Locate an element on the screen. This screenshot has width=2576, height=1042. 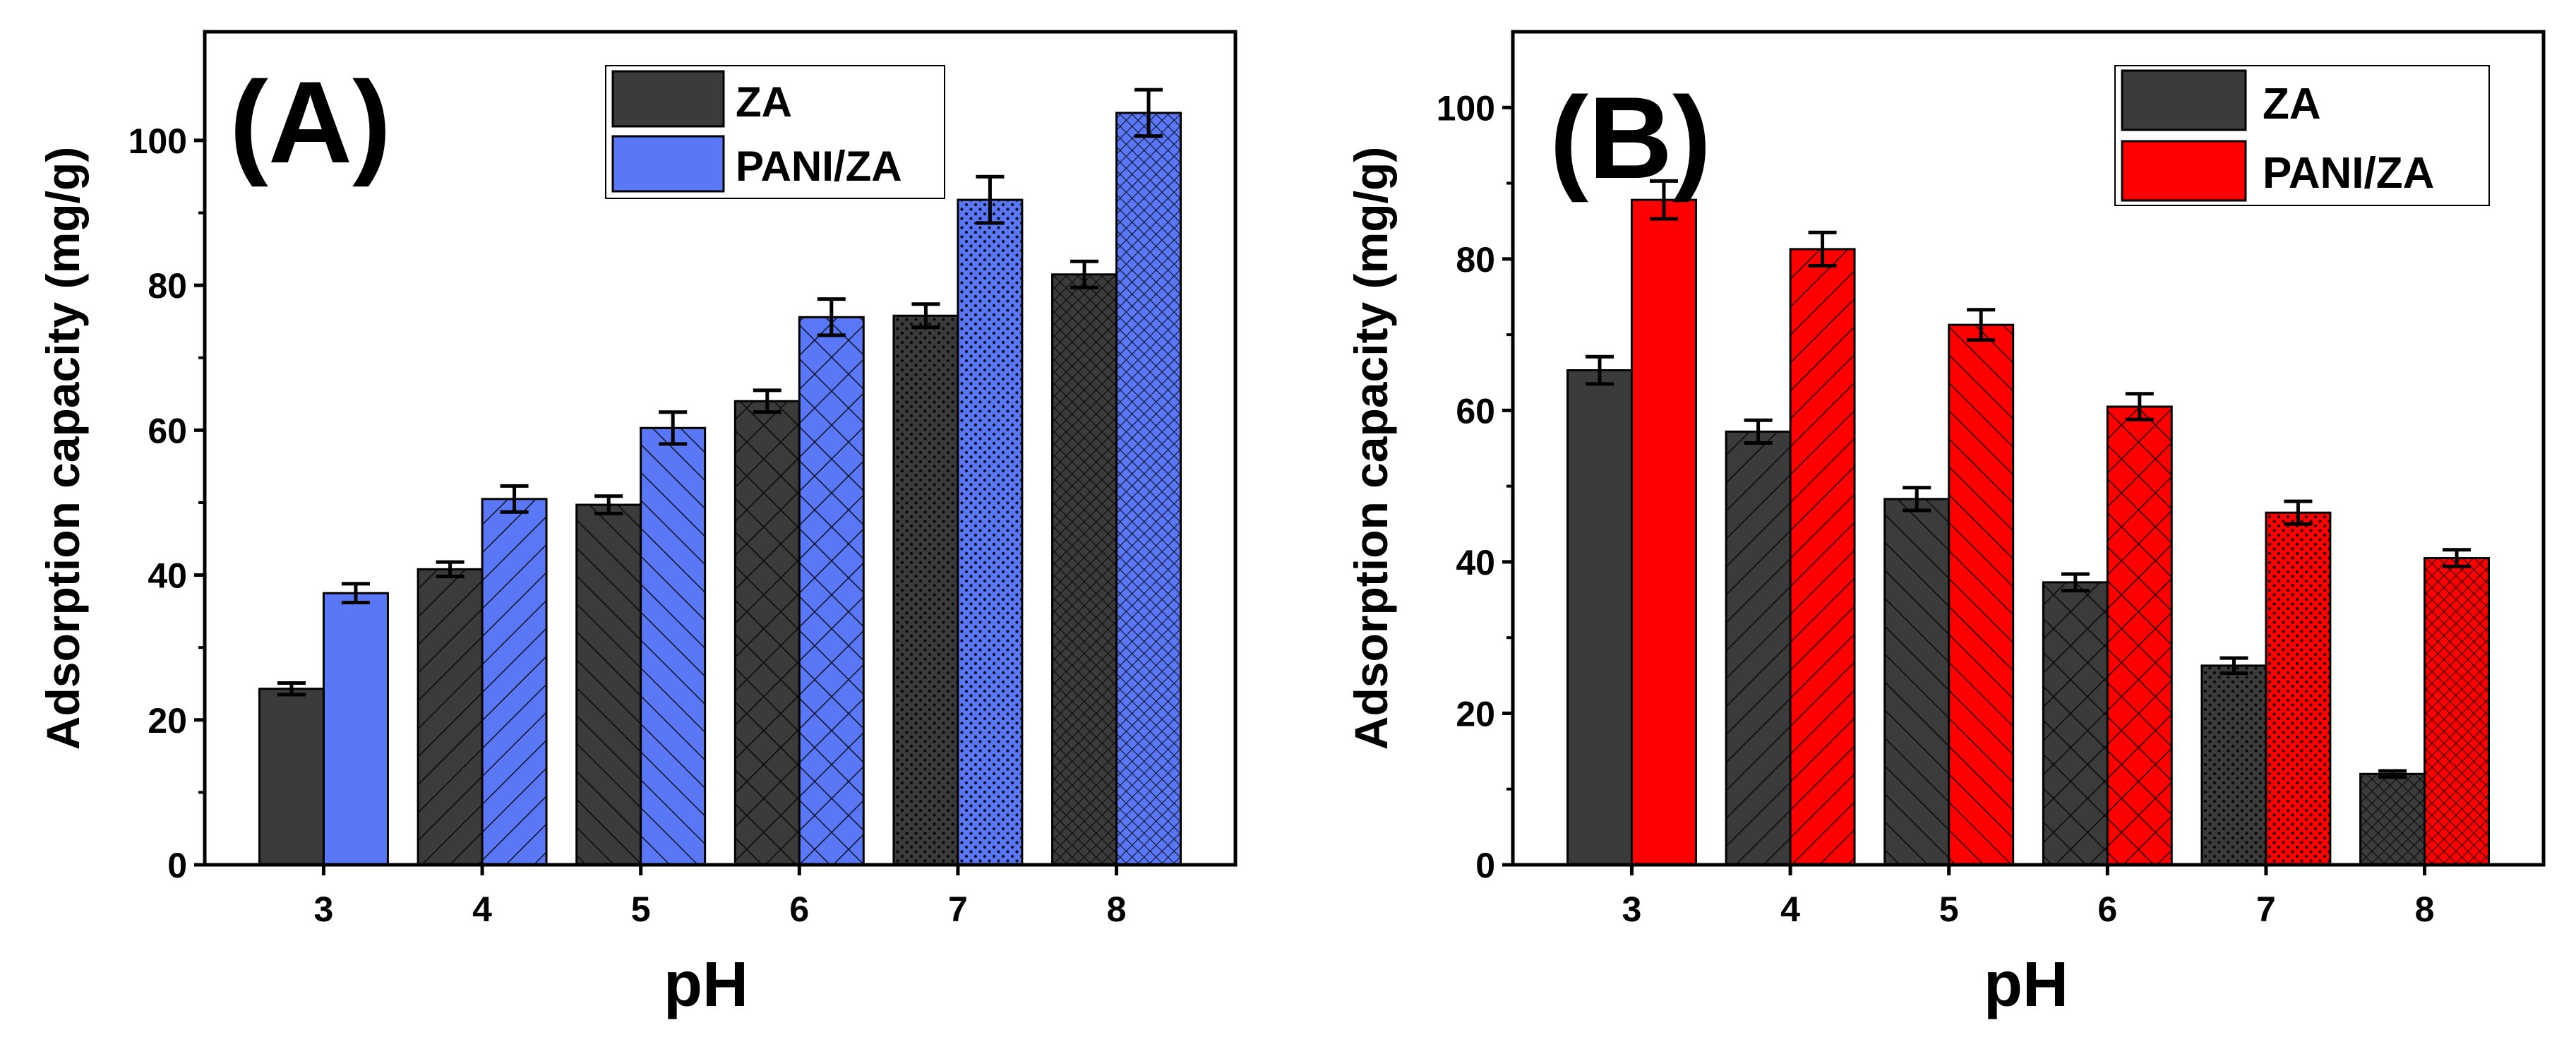
chart-a-legend: ZA PANI/ZA is located at coordinates (775, 132).